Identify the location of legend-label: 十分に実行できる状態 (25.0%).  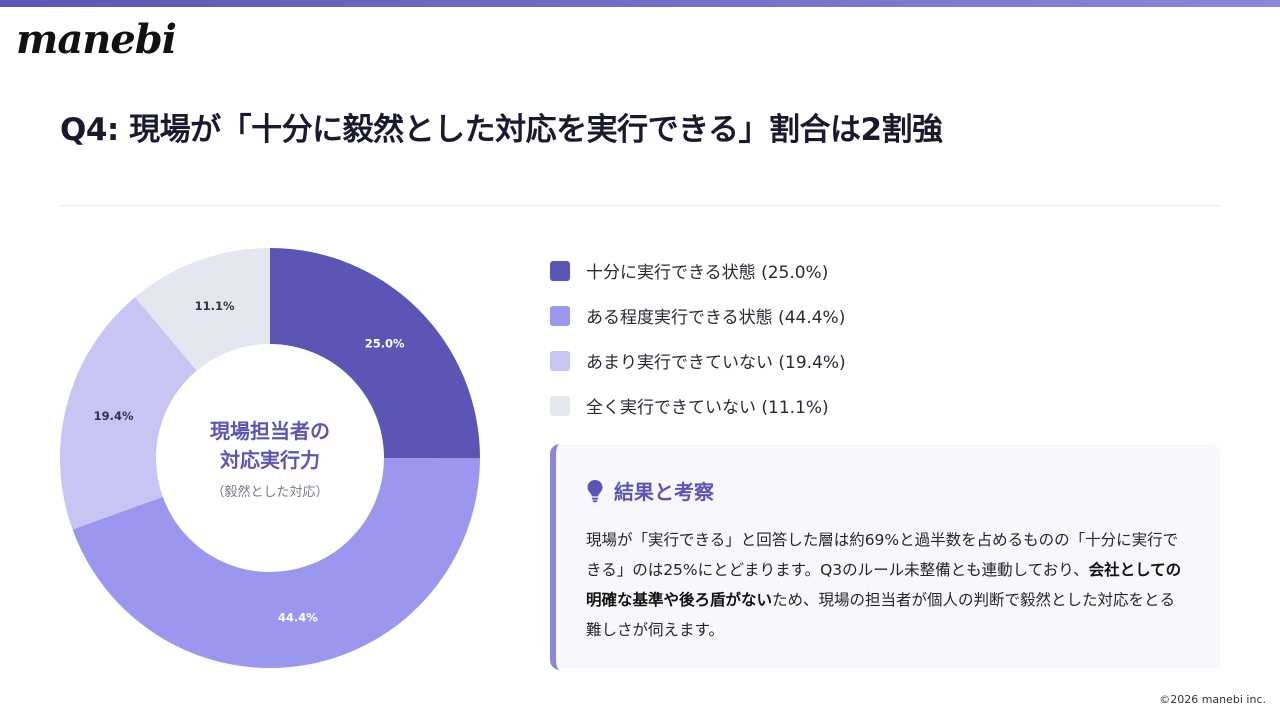
(707, 273).